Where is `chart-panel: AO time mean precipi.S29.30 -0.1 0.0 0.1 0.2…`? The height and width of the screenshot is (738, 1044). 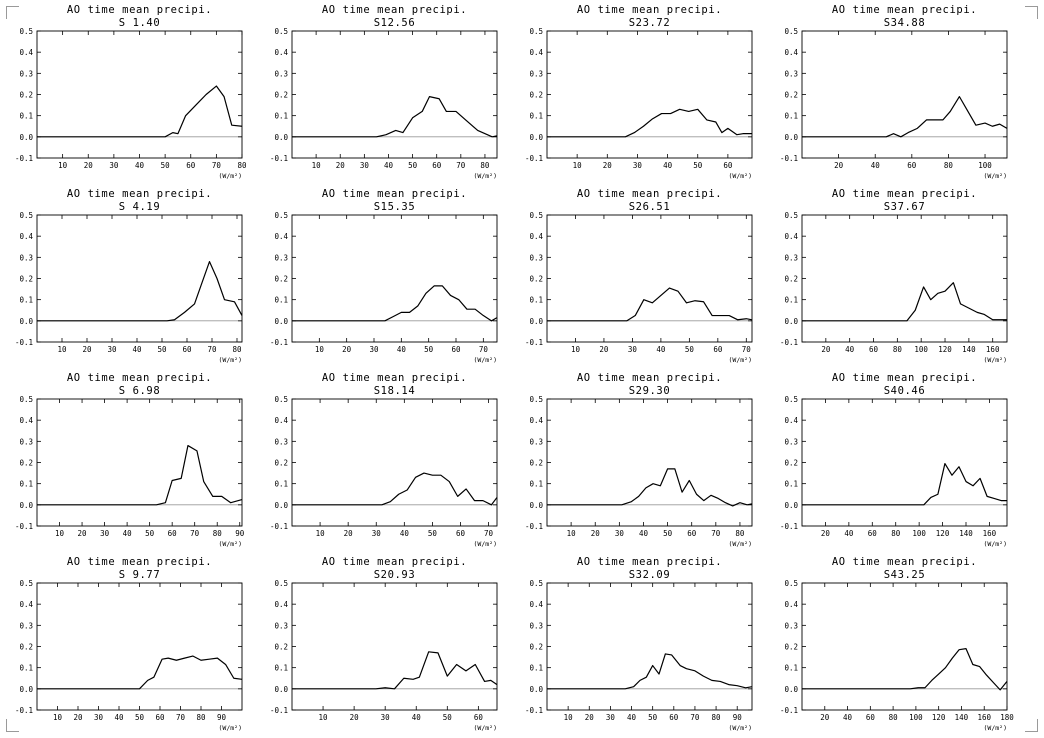
chart-panel: AO time mean precipi.S29.30 -0.1 0.0 0.1 0.2… is located at coordinates (639, 460).